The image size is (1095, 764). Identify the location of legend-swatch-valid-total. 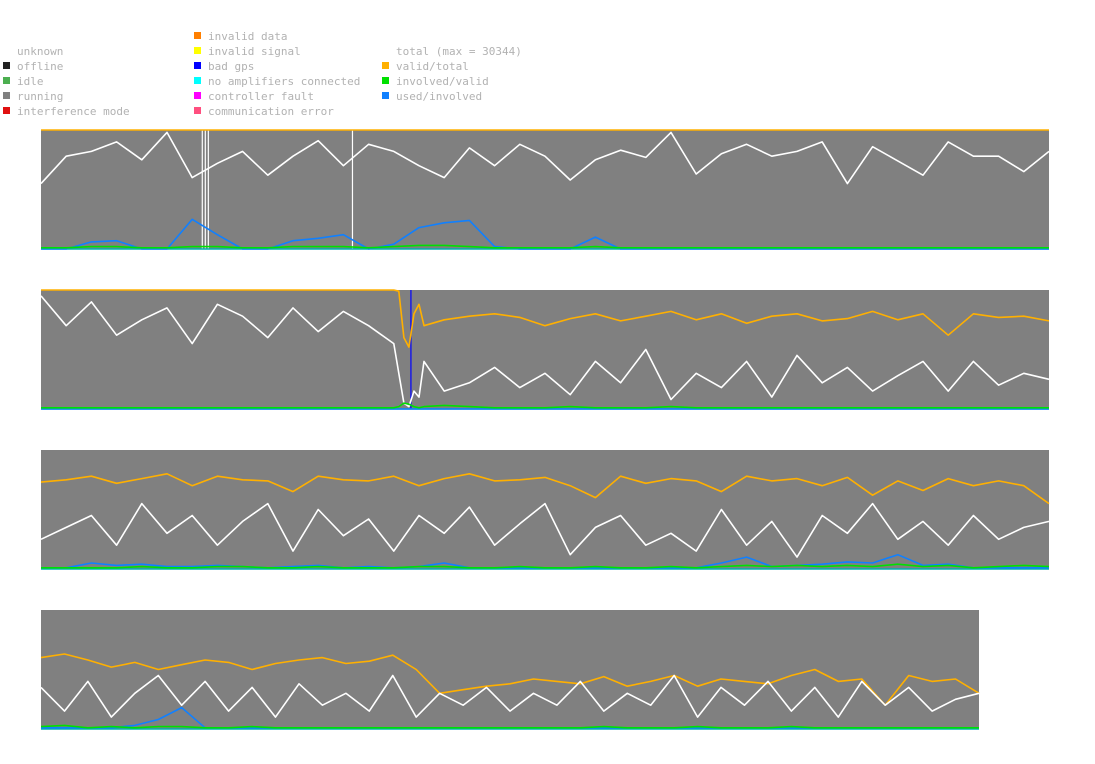
(385, 65).